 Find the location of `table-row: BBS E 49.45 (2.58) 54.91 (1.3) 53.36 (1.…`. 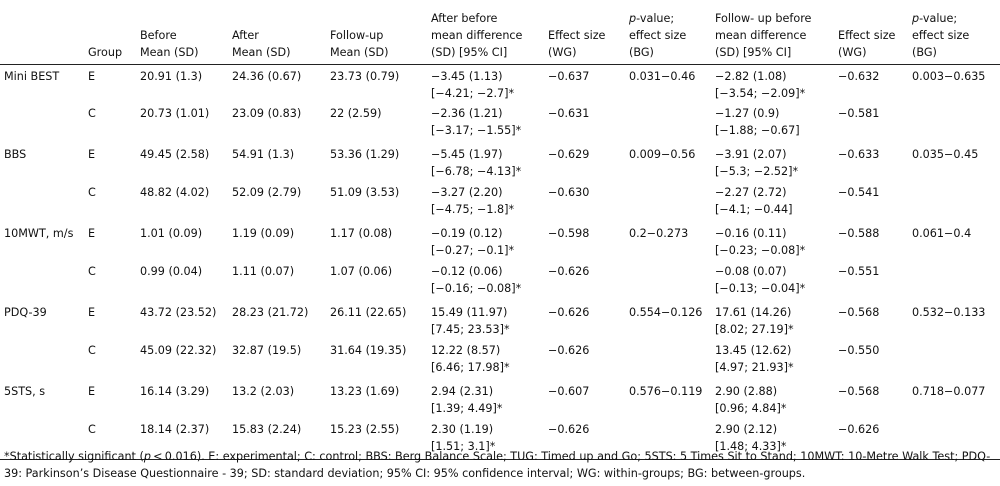

table-row: BBS E 49.45 (2.58) 54.91 (1.3) 53.36 (1.… is located at coordinates (500, 162).